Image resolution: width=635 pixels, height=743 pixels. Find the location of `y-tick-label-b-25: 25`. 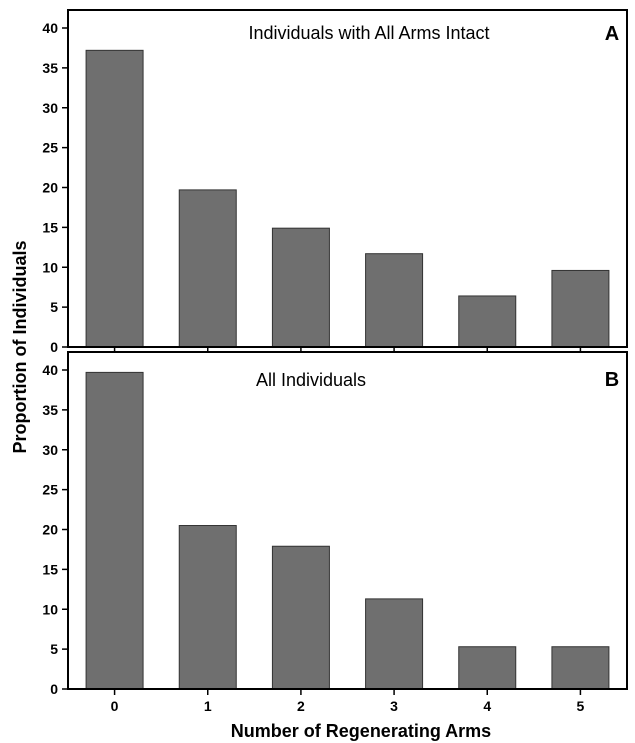

y-tick-label-b-25: 25 is located at coordinates (50, 490).